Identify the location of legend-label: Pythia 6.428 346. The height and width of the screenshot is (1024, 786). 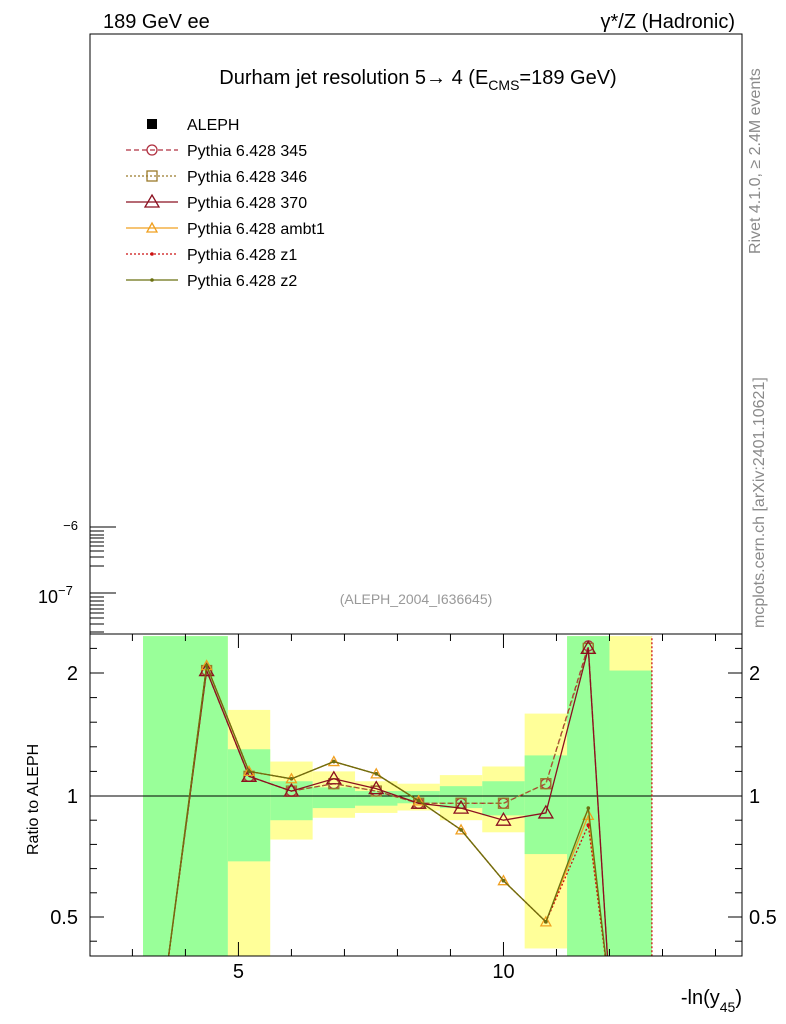
(247, 177).